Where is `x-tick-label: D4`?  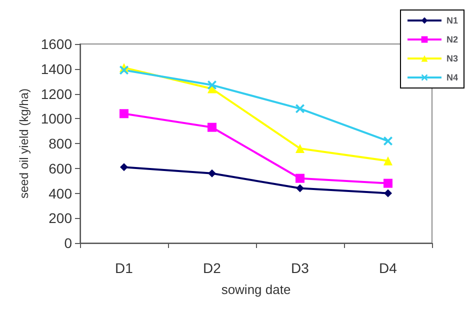 x-tick-label: D4 is located at coordinates (388, 268).